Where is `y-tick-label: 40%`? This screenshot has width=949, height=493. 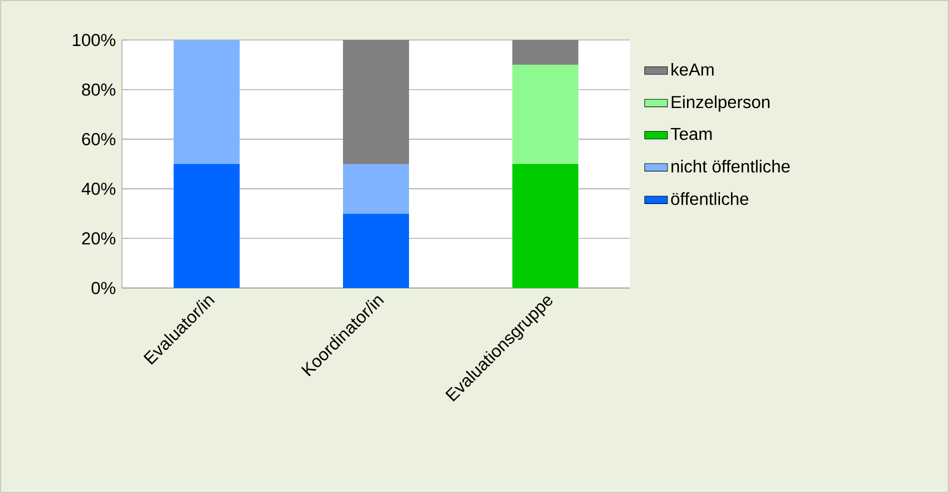
y-tick-label: 40% is located at coordinates (99, 188).